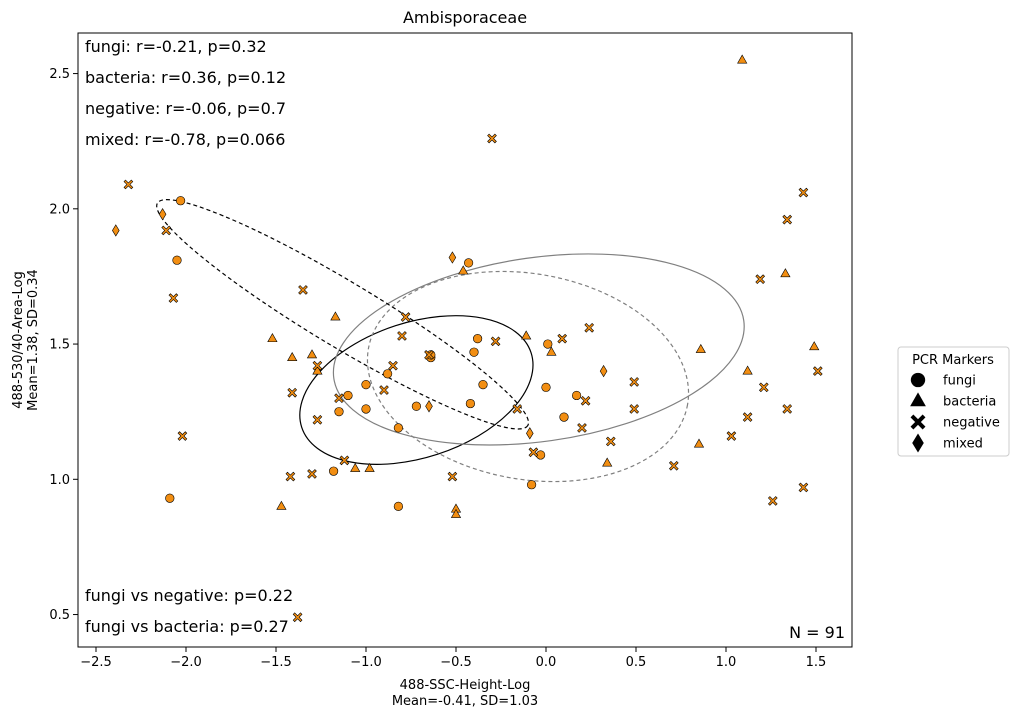  What do you see at coordinates (63, 345) in the screenshot?
I see `y-axis-ticks: 0.5 1.0 1.5 2.0 2.5` at bounding box center [63, 345].